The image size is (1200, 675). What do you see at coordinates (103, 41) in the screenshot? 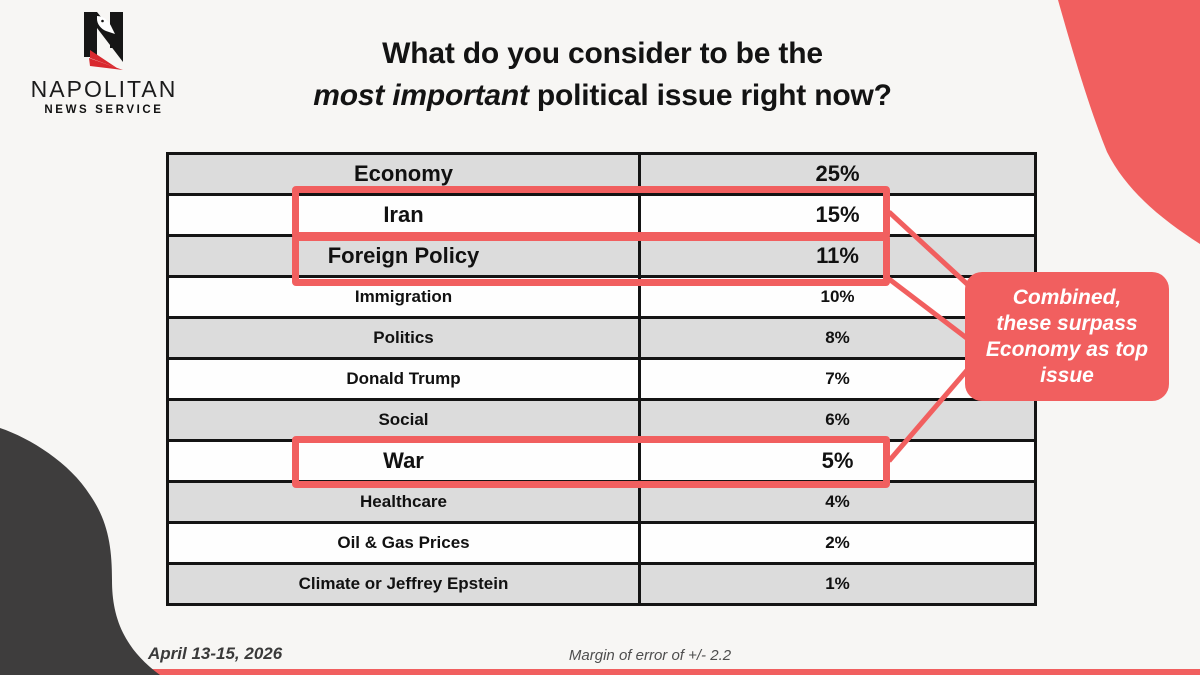
I see `napolitan-eagle-n-icon` at bounding box center [103, 41].